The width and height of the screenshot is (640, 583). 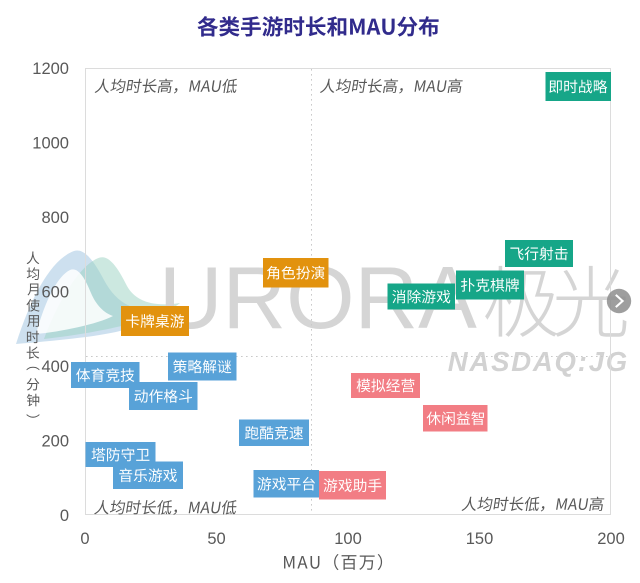 I want to click on svg-text: 150, so click(x=480, y=539).